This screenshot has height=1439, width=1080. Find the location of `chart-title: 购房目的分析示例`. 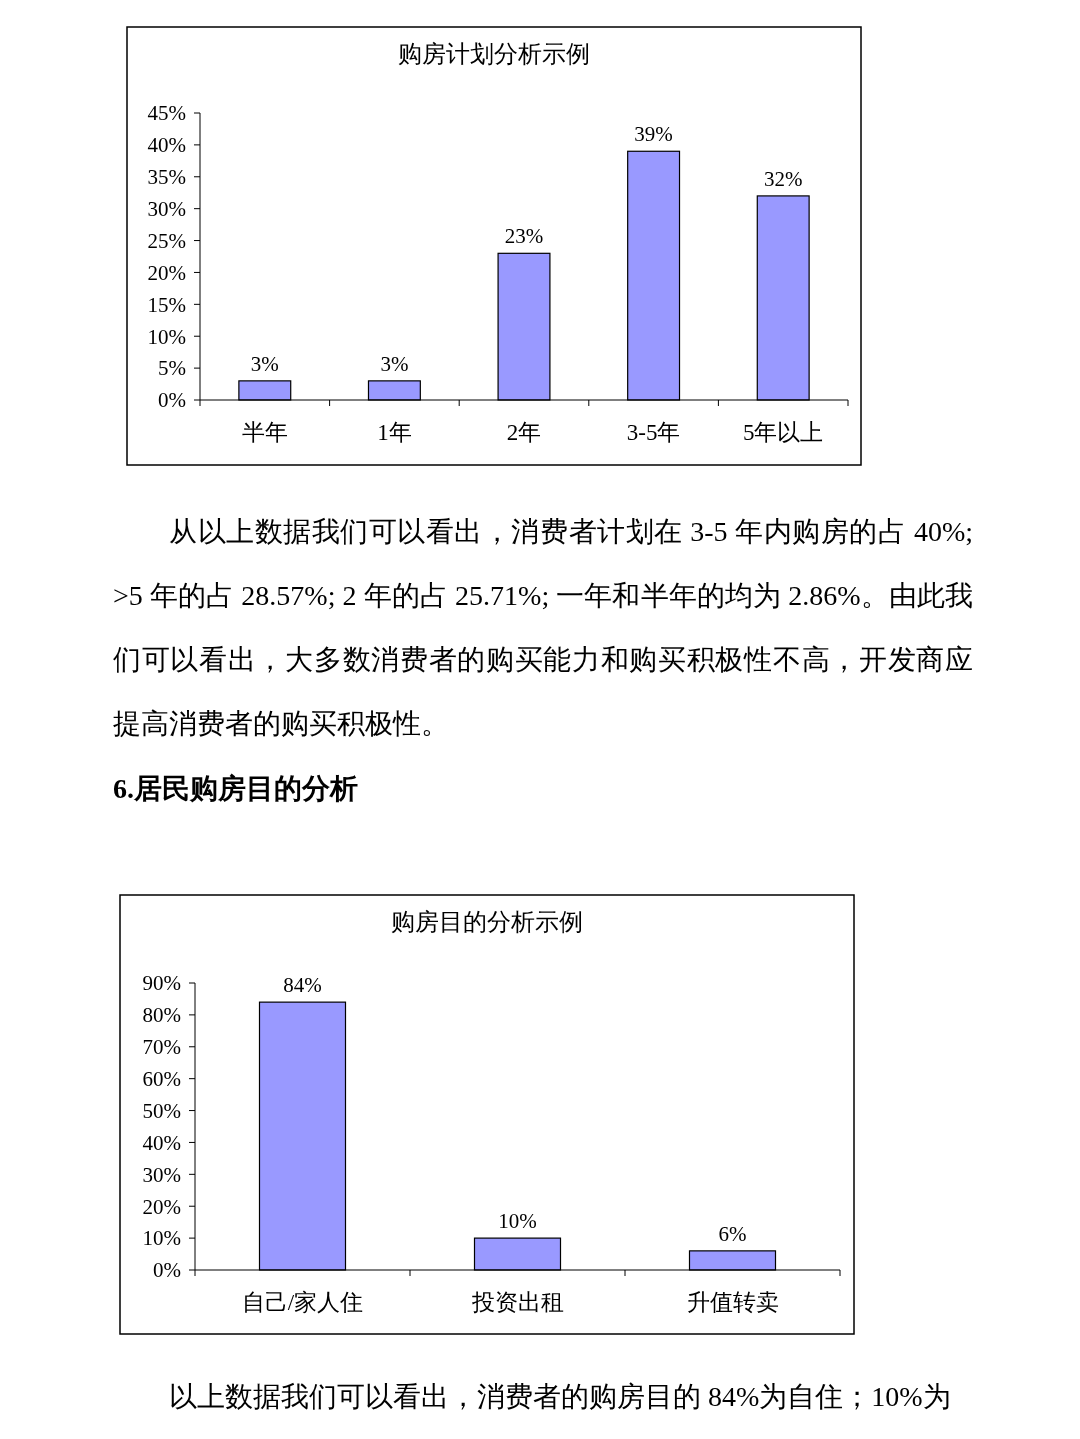

chart-title: 购房目的分析示例 is located at coordinates (487, 922).